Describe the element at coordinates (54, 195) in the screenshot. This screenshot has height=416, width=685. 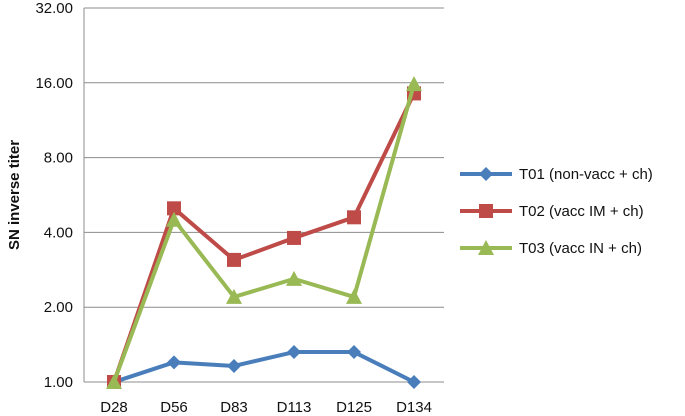
I see `y-axis-tick-labels: 1.00 2.00 4.00 8.00 16.00 32.00` at that location.